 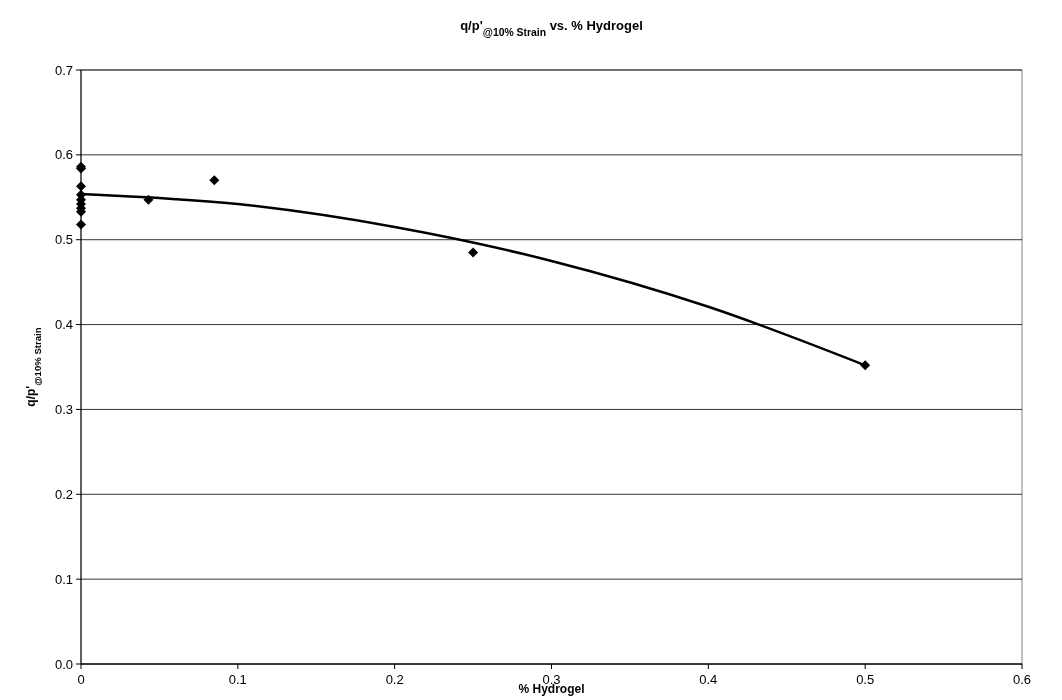 What do you see at coordinates (63, 70) in the screenshot?
I see `y-tick-label: 0.7` at bounding box center [63, 70].